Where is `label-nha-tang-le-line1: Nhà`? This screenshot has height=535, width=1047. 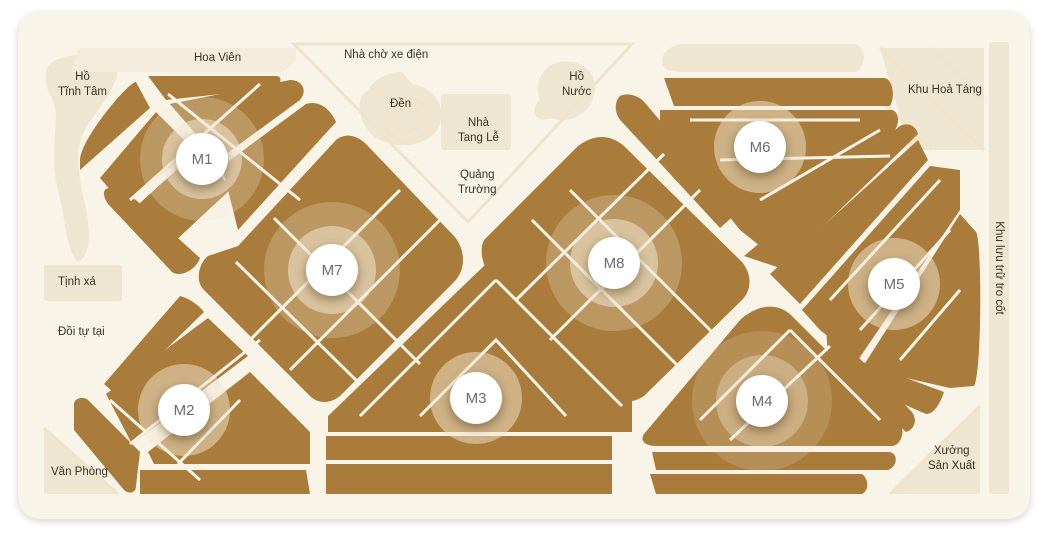 label-nha-tang-le-line1: Nhà is located at coordinates (478, 123).